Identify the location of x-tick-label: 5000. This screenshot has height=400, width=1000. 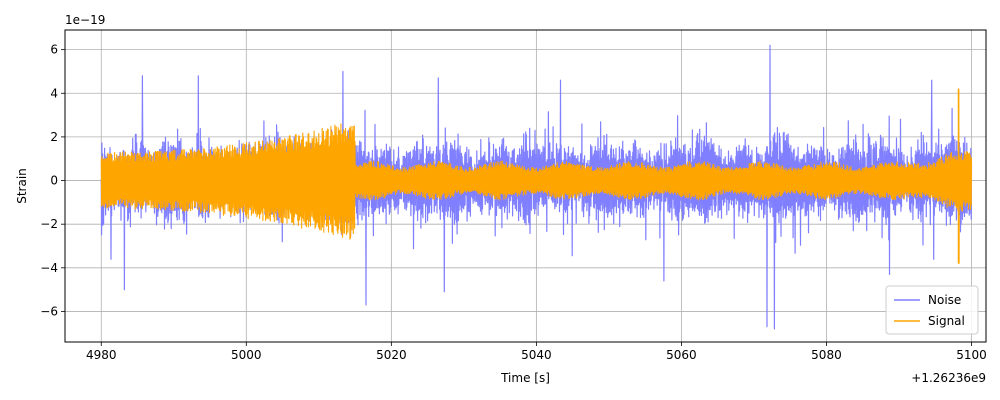
(246, 355).